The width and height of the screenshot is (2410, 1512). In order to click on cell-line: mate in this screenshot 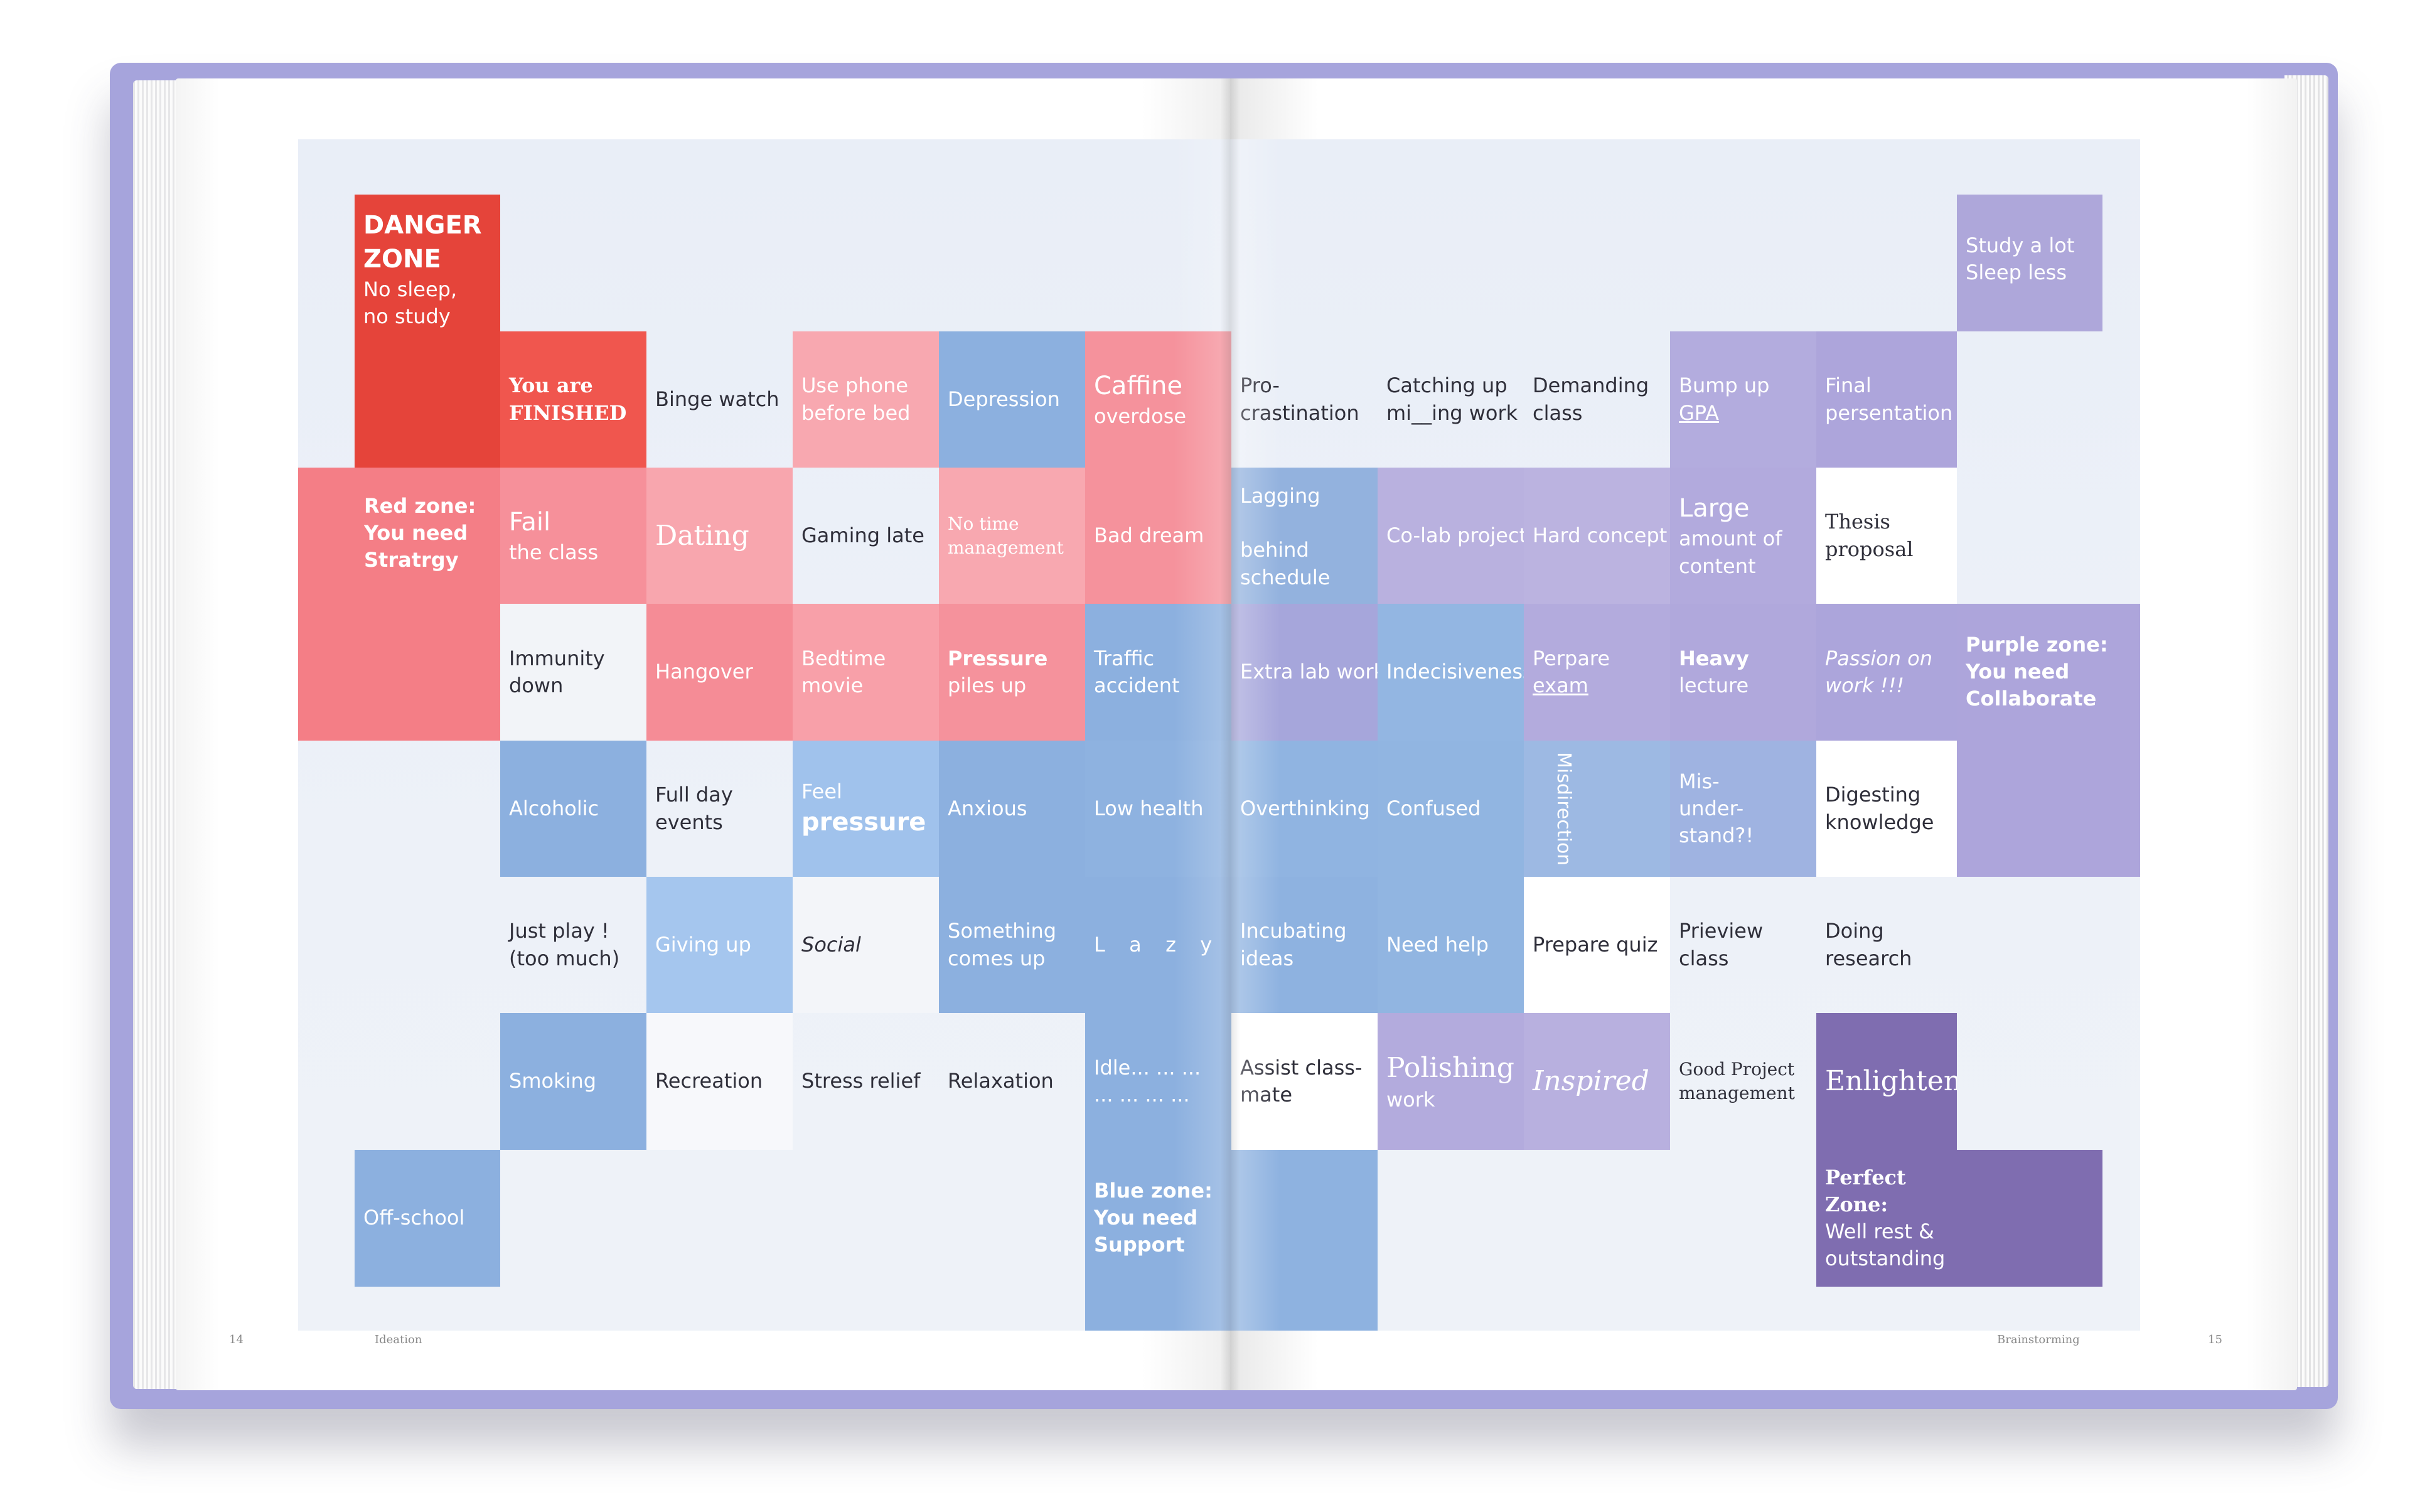, I will do `click(1266, 1095)`.